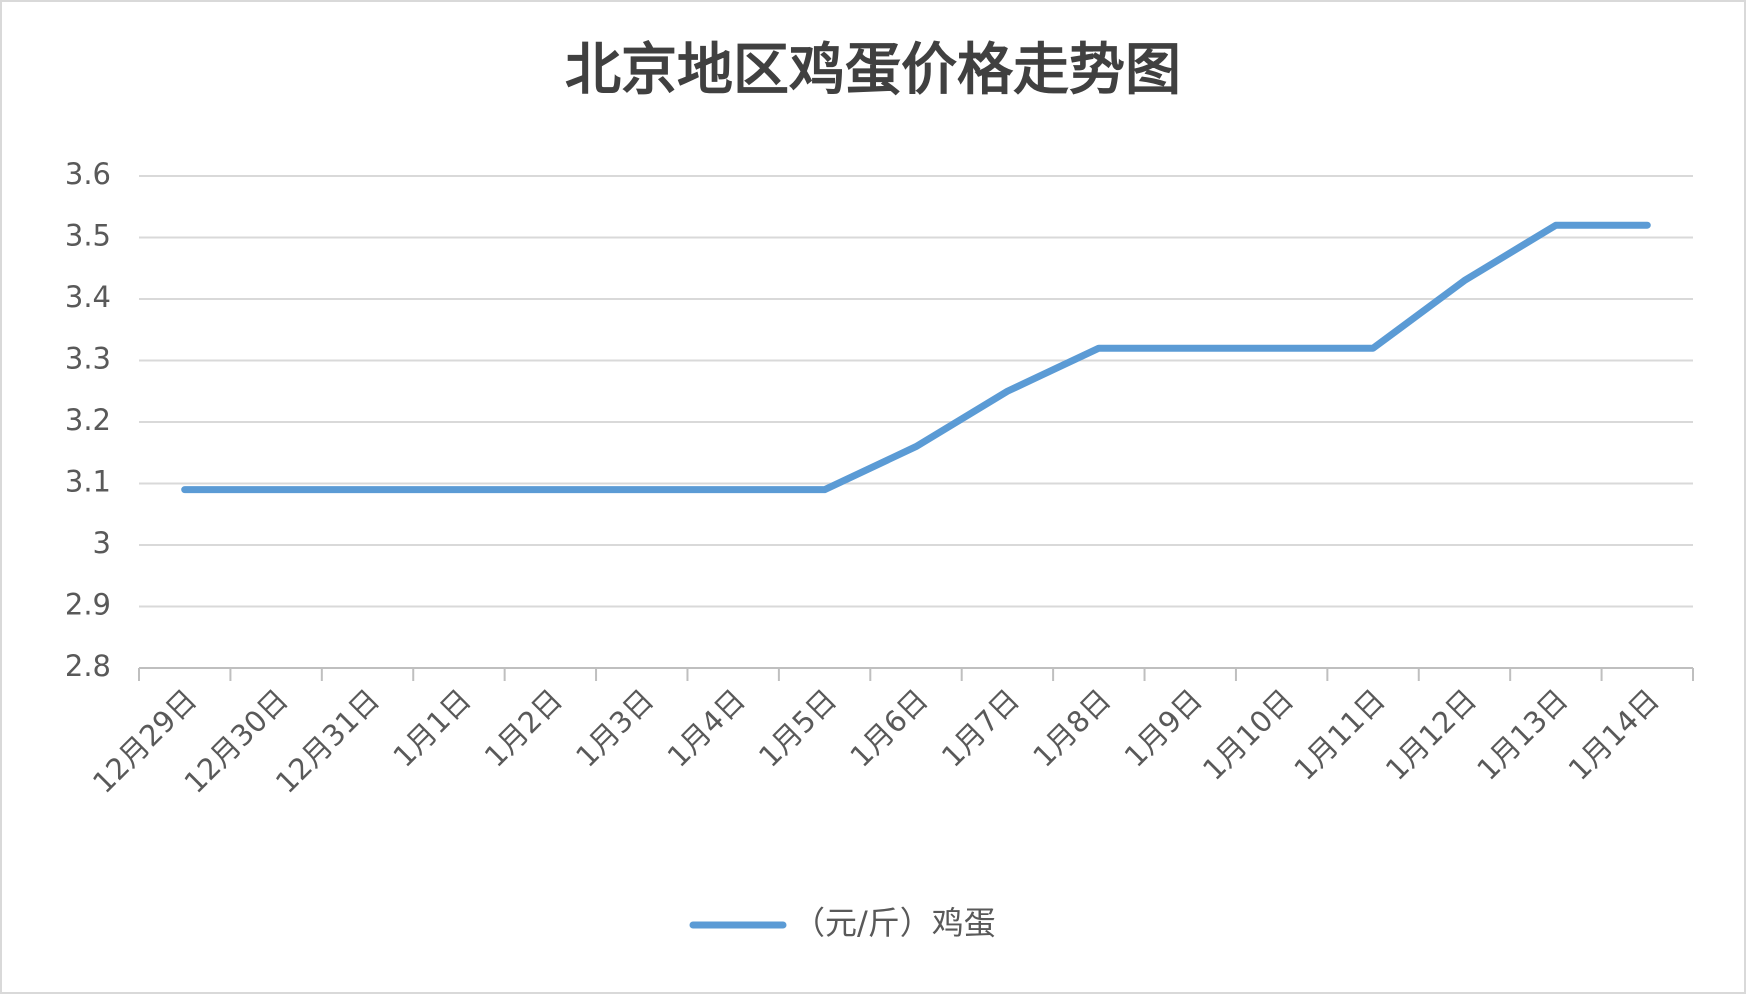 Image resolution: width=1746 pixels, height=994 pixels. What do you see at coordinates (88, 420) in the screenshot?
I see `y-tick-label: 3.2` at bounding box center [88, 420].